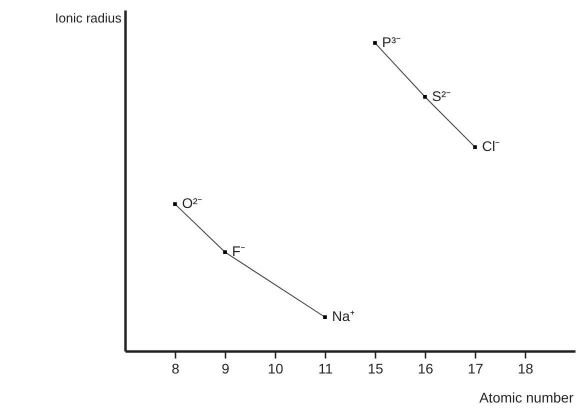  I want to click on annotation: P³⁻, so click(391, 42).